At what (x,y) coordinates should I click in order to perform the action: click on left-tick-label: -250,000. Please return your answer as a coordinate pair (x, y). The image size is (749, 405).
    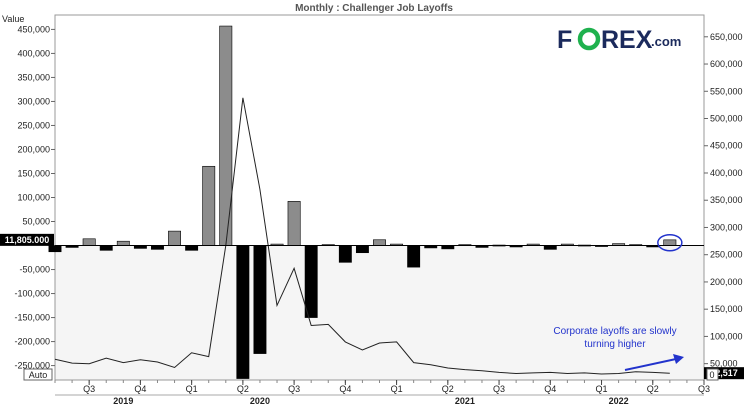
    Looking at the image, I should click on (32, 366).